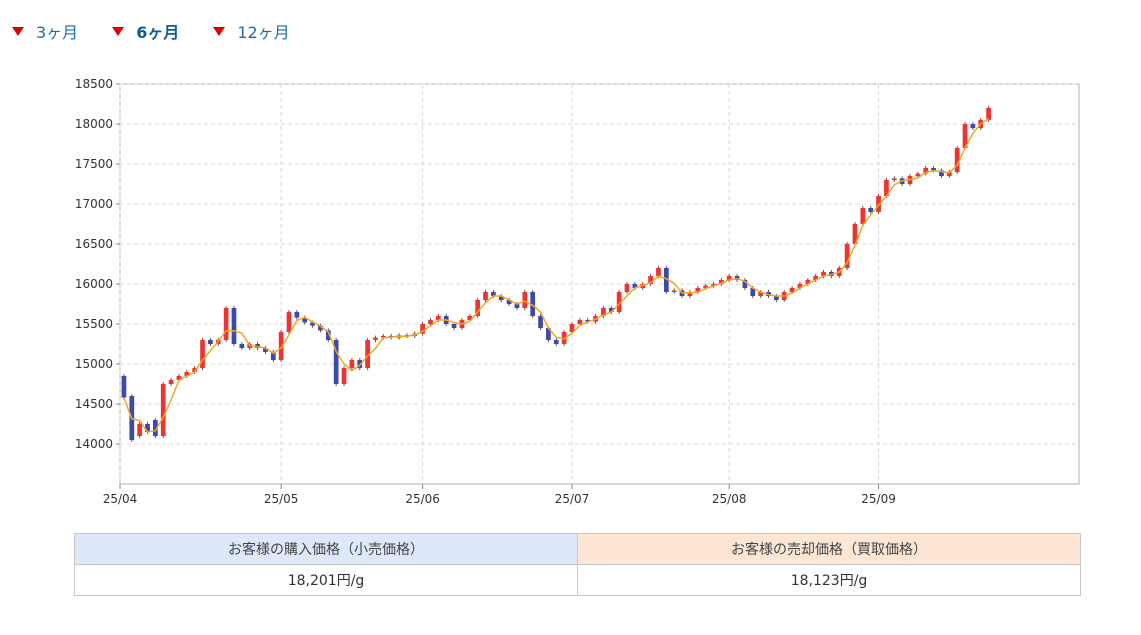  I want to click on sell-price-value: 18,123円/g, so click(829, 580).